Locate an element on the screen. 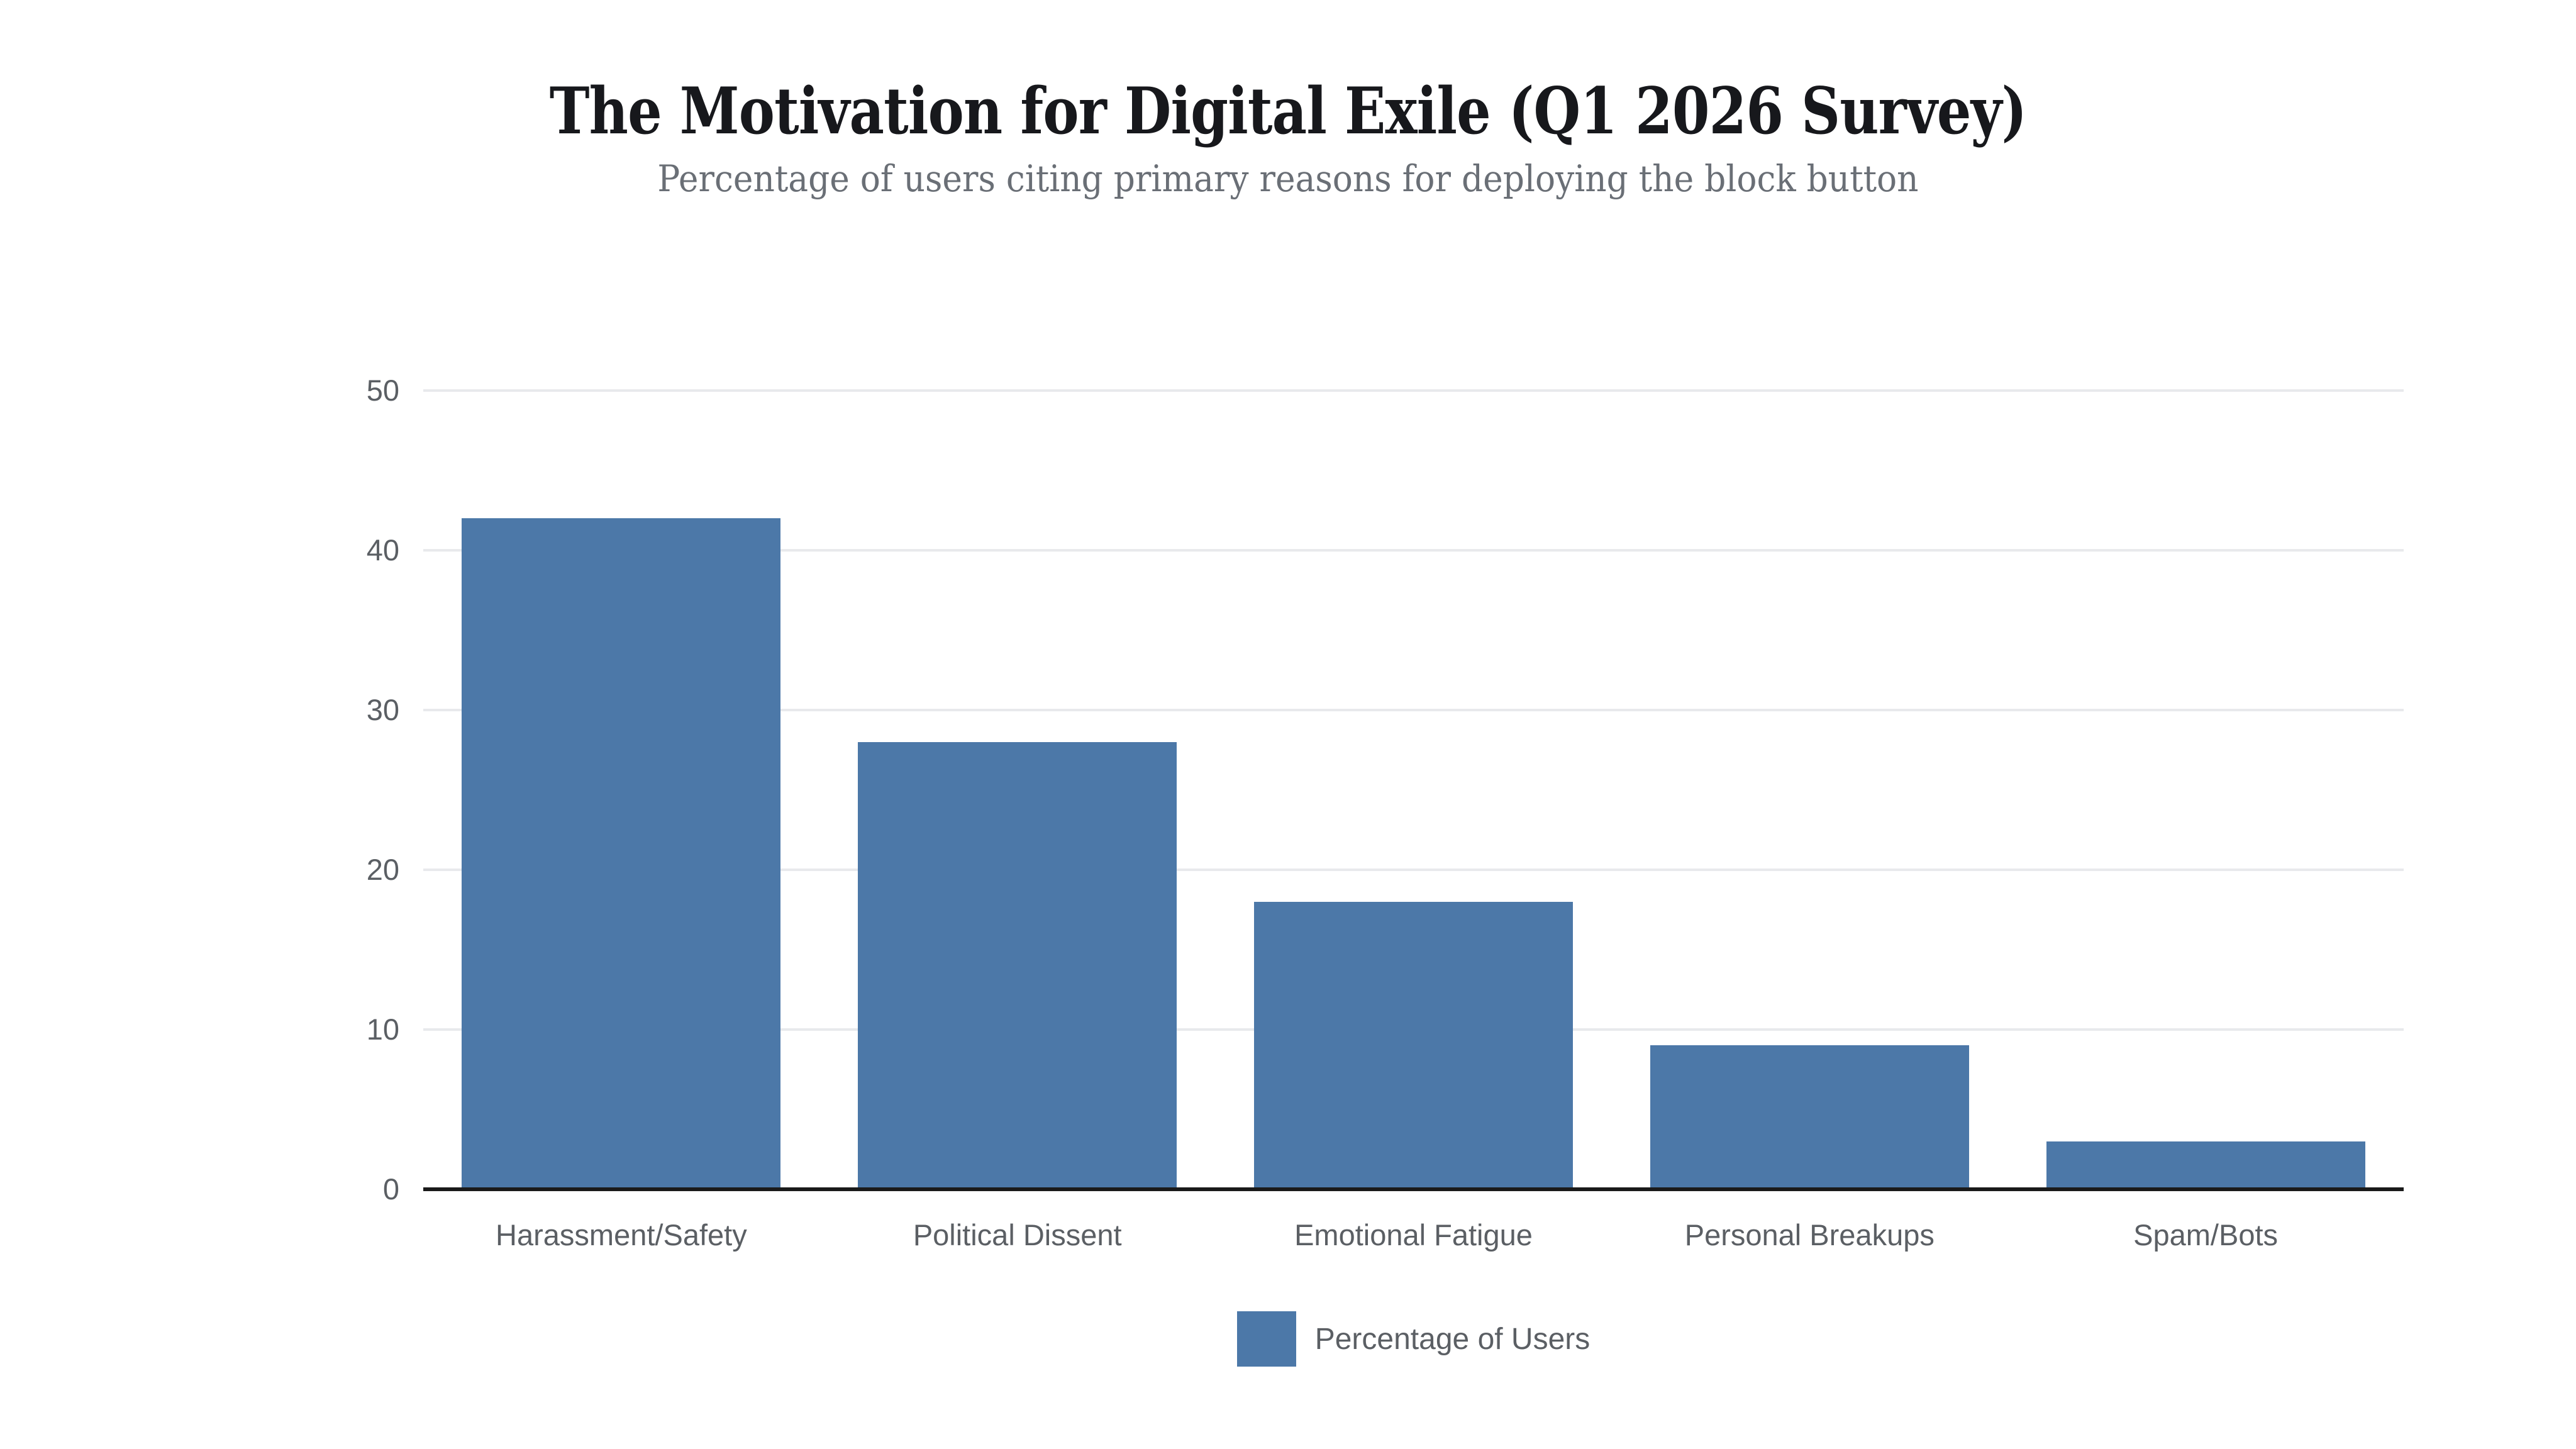  x-tick-label-political-dissent: Political Dissent is located at coordinates (1017, 1235).